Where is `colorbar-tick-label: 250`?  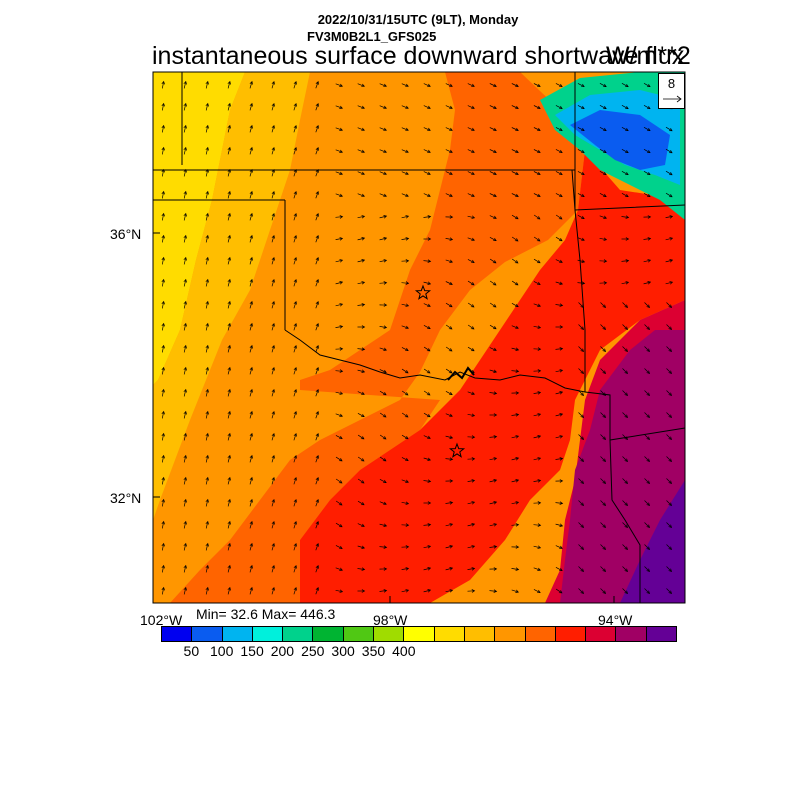
colorbar-tick-label: 250 is located at coordinates (313, 651).